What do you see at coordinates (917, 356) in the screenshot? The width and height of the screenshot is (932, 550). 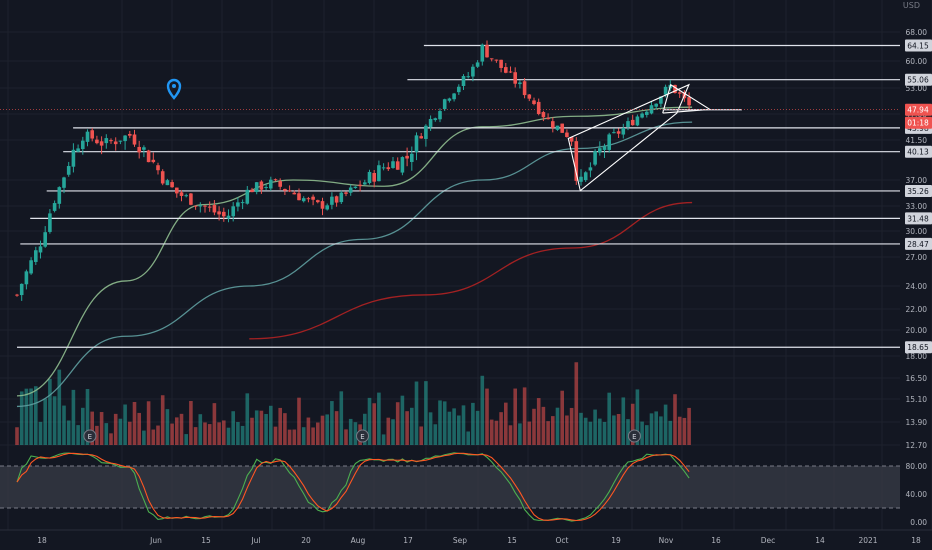 I see `price-tick-label: 18.00` at bounding box center [917, 356].